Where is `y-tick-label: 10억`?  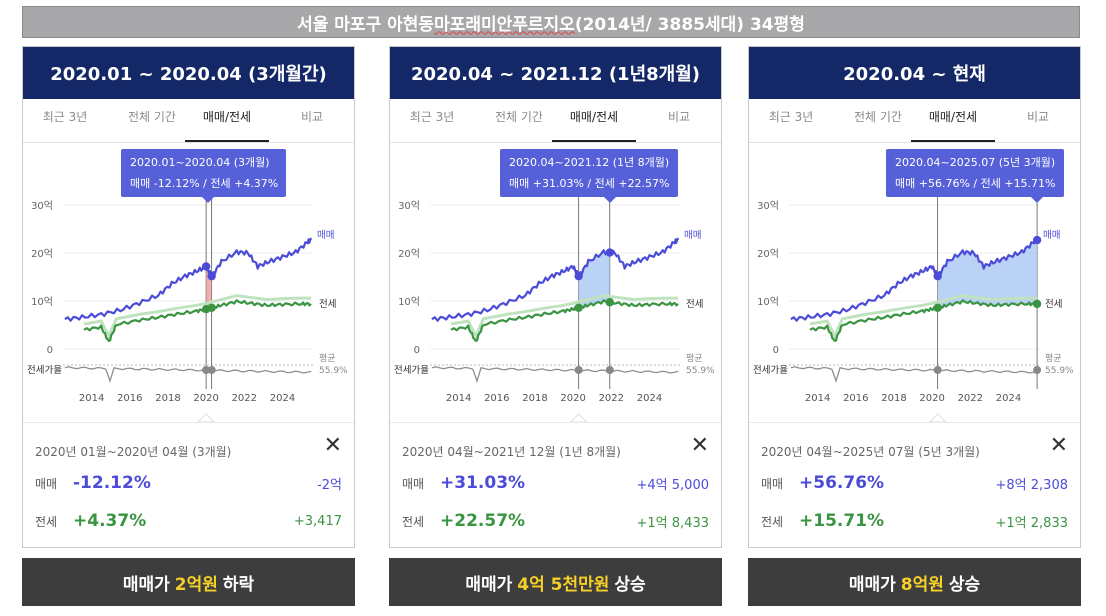
y-tick-label: 10억 is located at coordinates (42, 302).